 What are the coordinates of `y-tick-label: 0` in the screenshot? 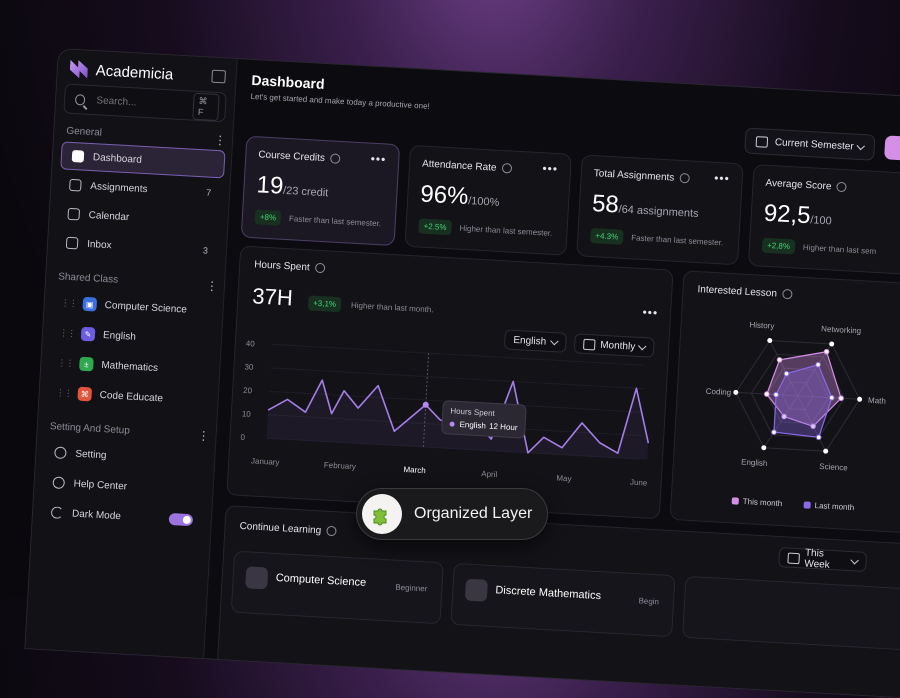 It's located at (242, 437).